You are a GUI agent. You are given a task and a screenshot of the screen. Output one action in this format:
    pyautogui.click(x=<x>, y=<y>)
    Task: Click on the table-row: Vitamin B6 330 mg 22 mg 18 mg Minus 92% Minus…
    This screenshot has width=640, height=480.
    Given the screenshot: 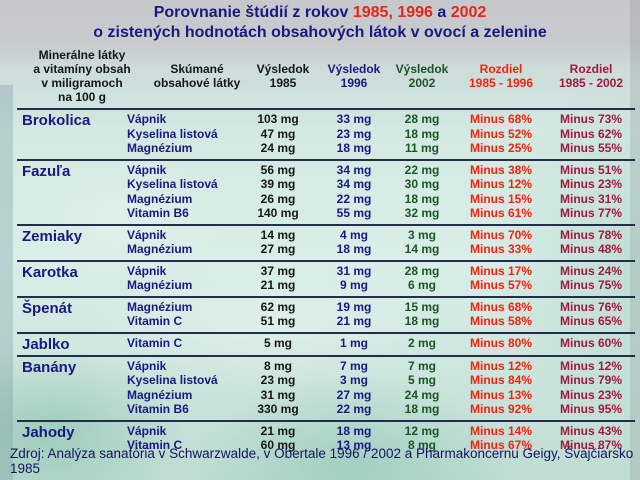 What is the action you would take?
    pyautogui.click(x=381, y=409)
    